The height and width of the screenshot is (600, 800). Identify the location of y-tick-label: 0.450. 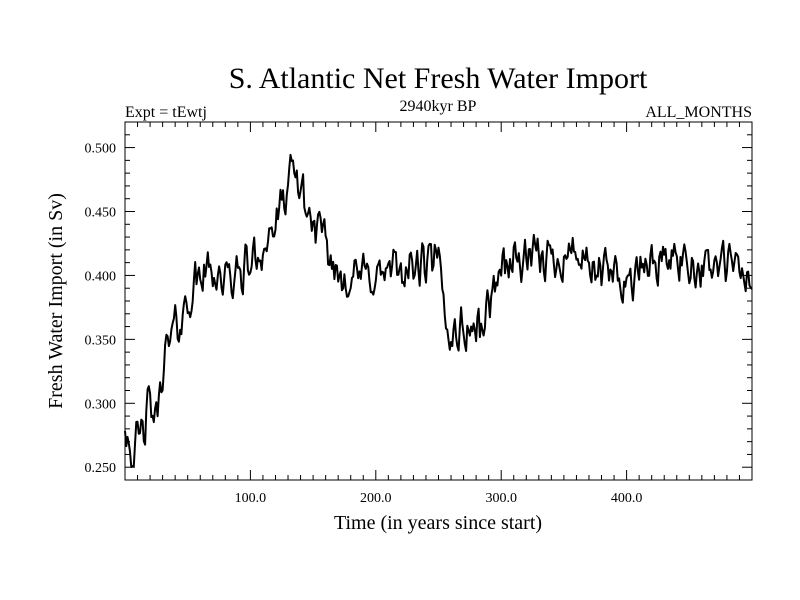
(101, 213).